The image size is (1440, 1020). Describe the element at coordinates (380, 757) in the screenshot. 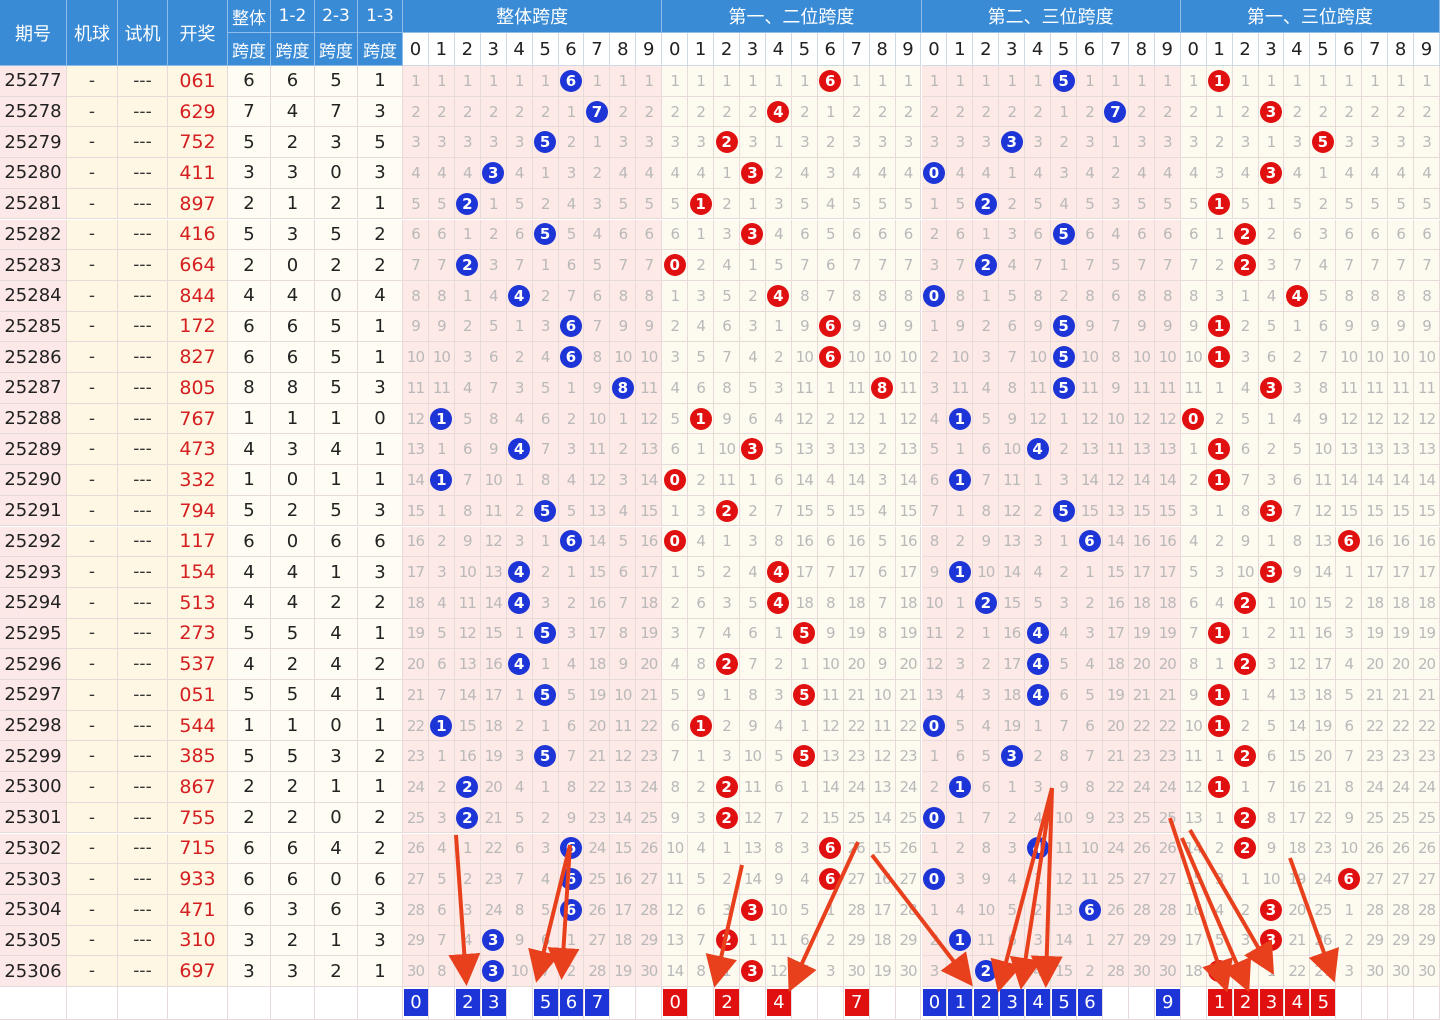

I see `span: 2` at that location.